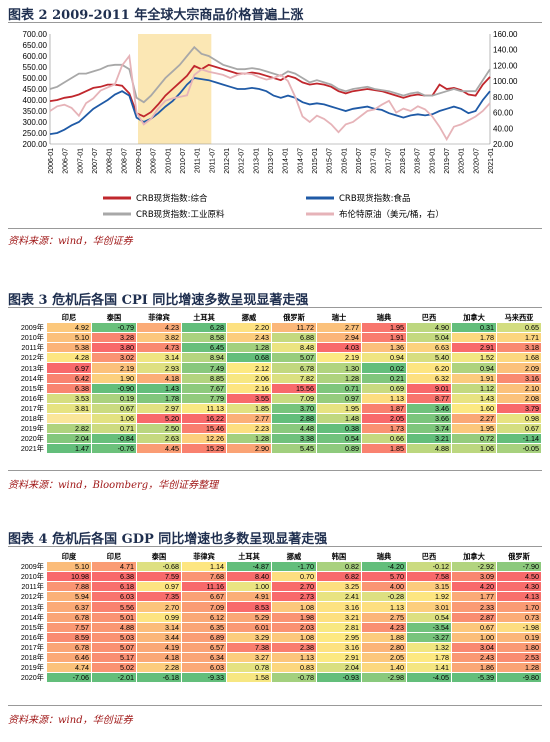 The height and width of the screenshot is (742, 550). Describe the element at coordinates (114, 358) in the screenshot. I see `table-cell: 3.02` at that location.